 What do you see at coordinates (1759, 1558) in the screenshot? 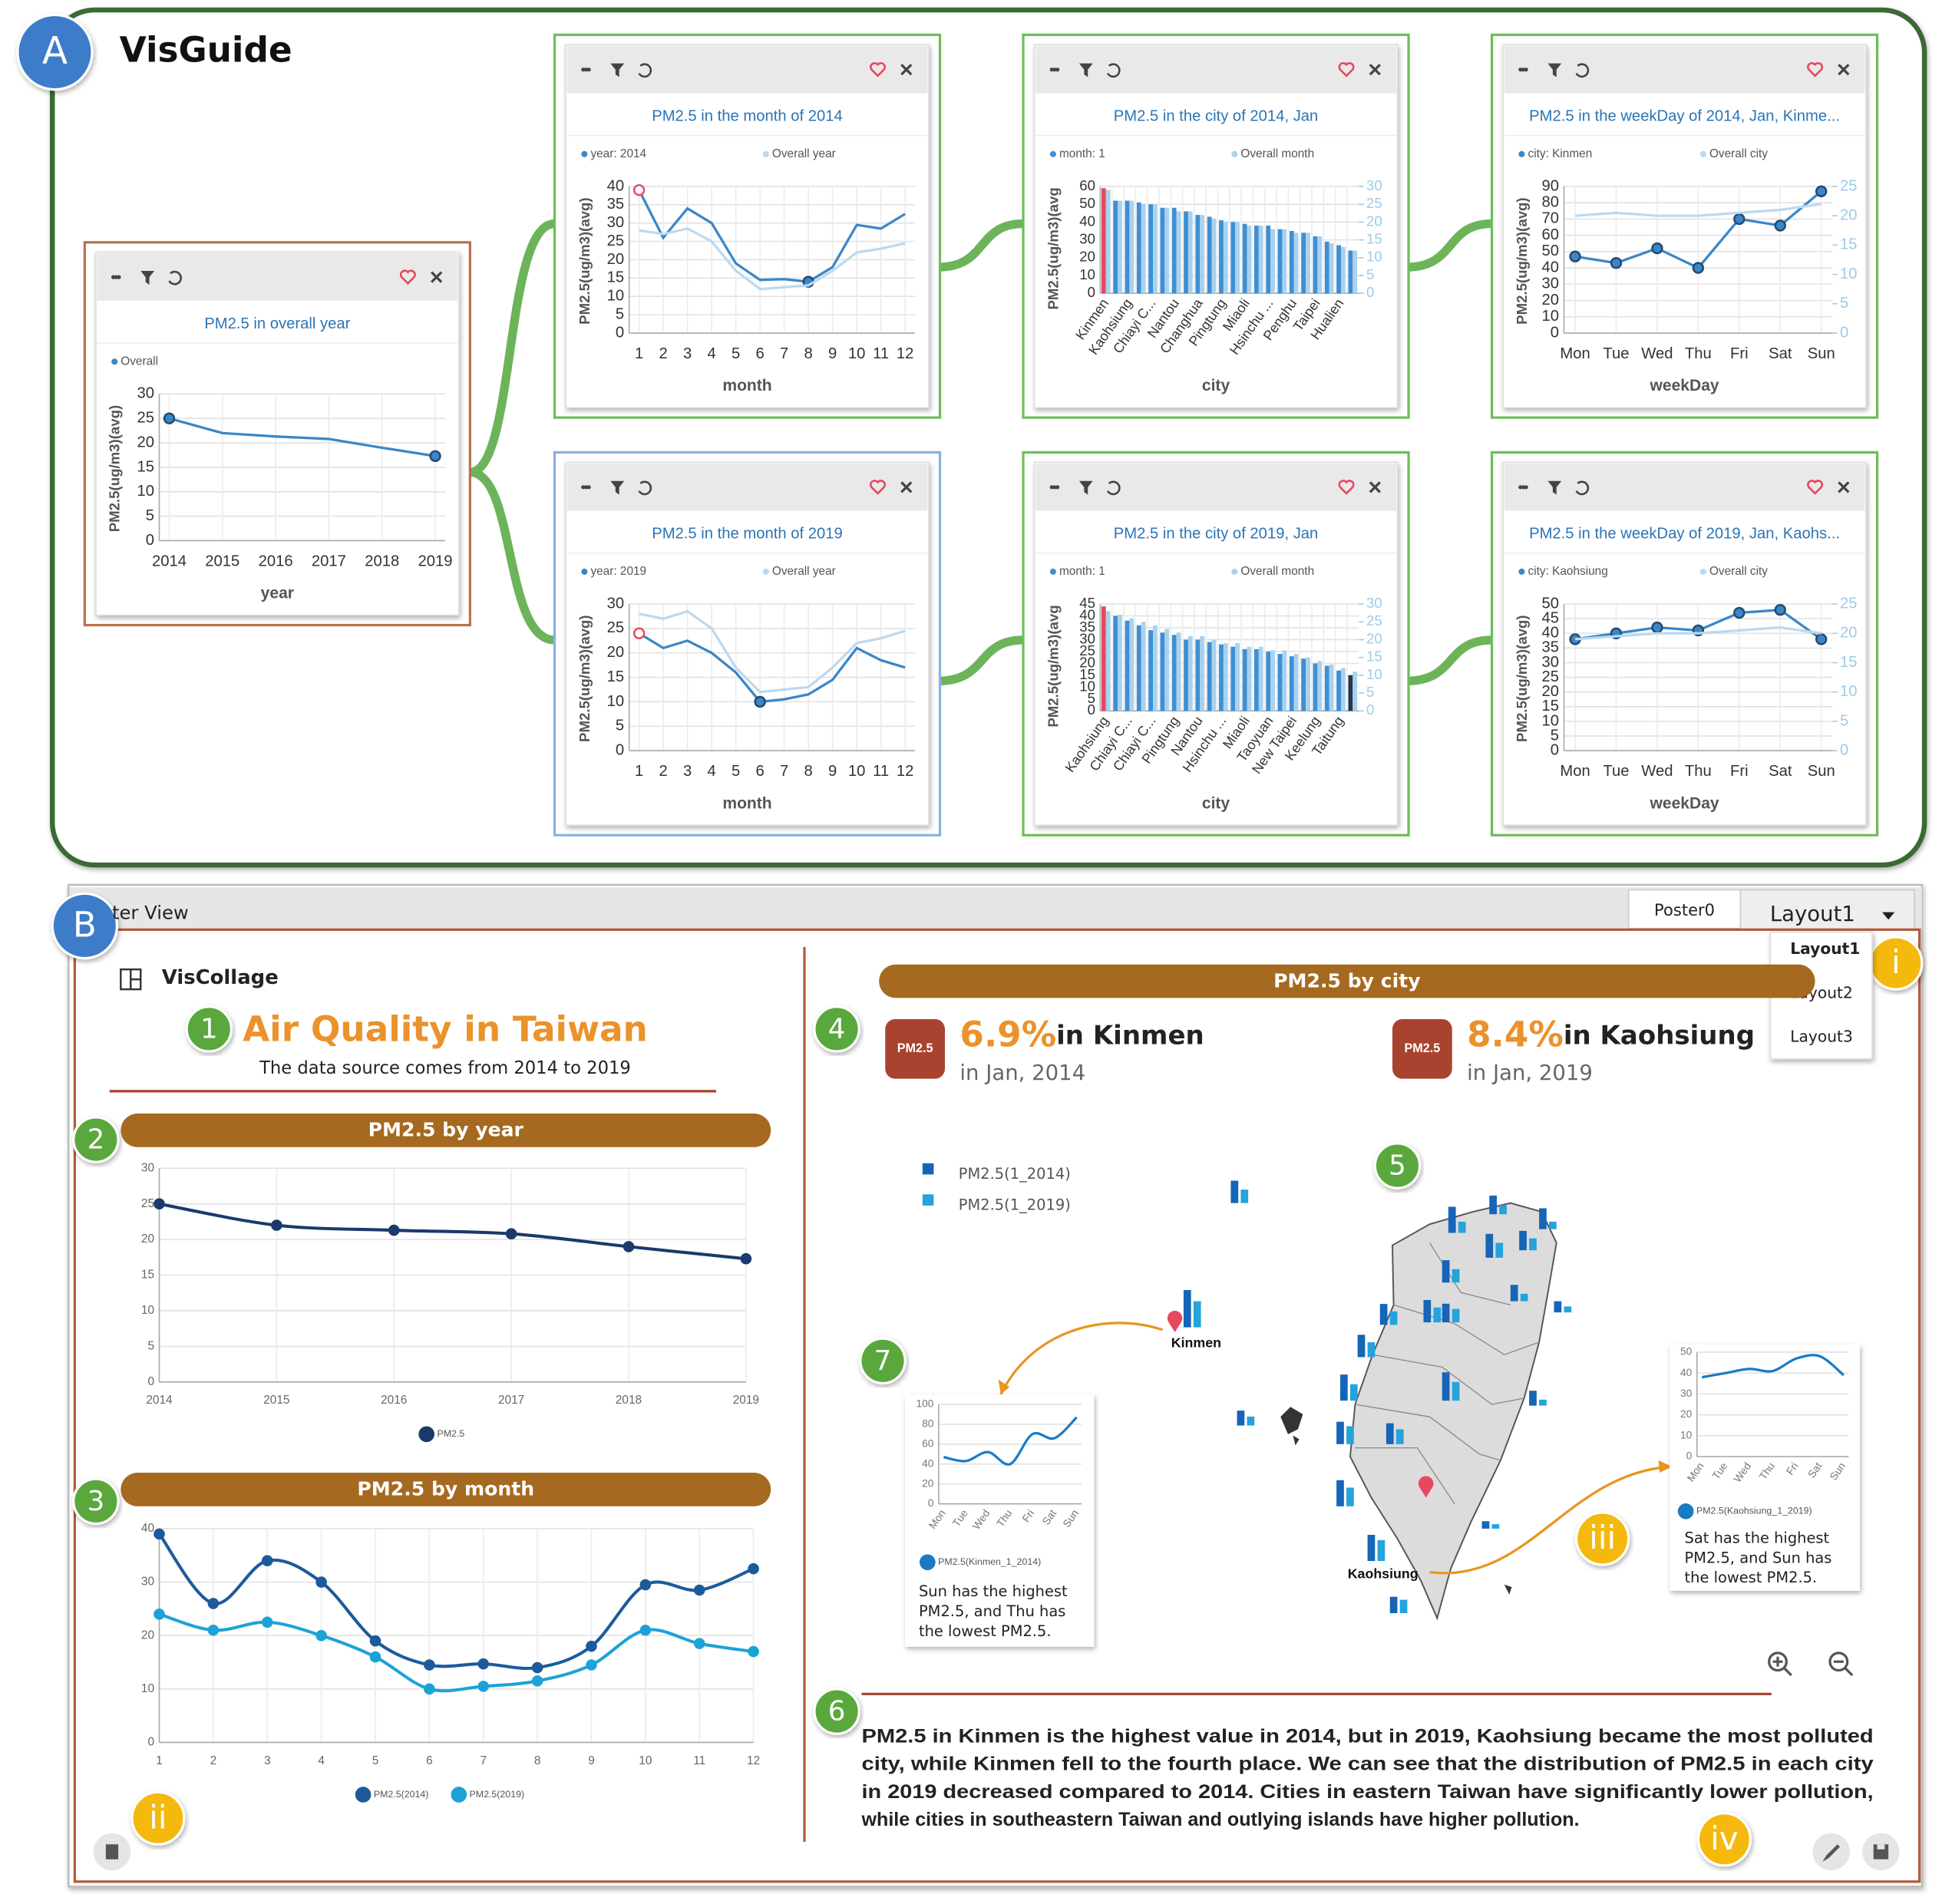
I see `insight-caption: PM2.5, and Sun has` at bounding box center [1759, 1558].